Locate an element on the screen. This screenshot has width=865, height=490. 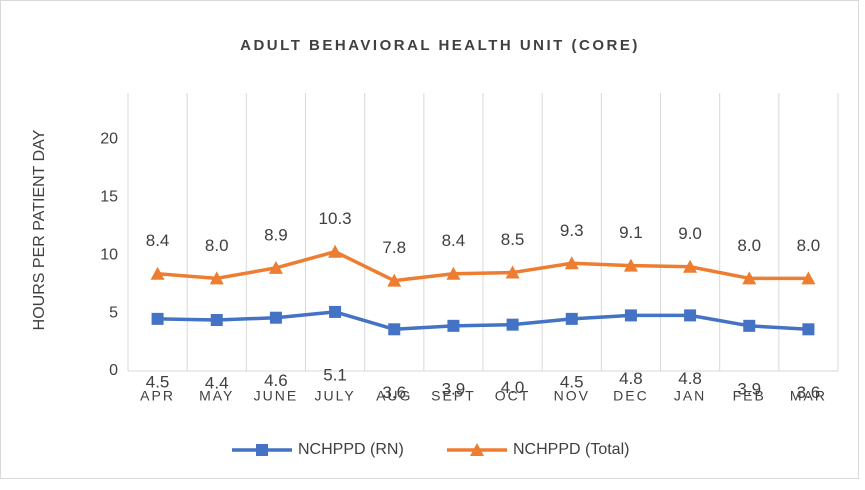
x-tick-label: MAR is located at coordinates (808, 396).